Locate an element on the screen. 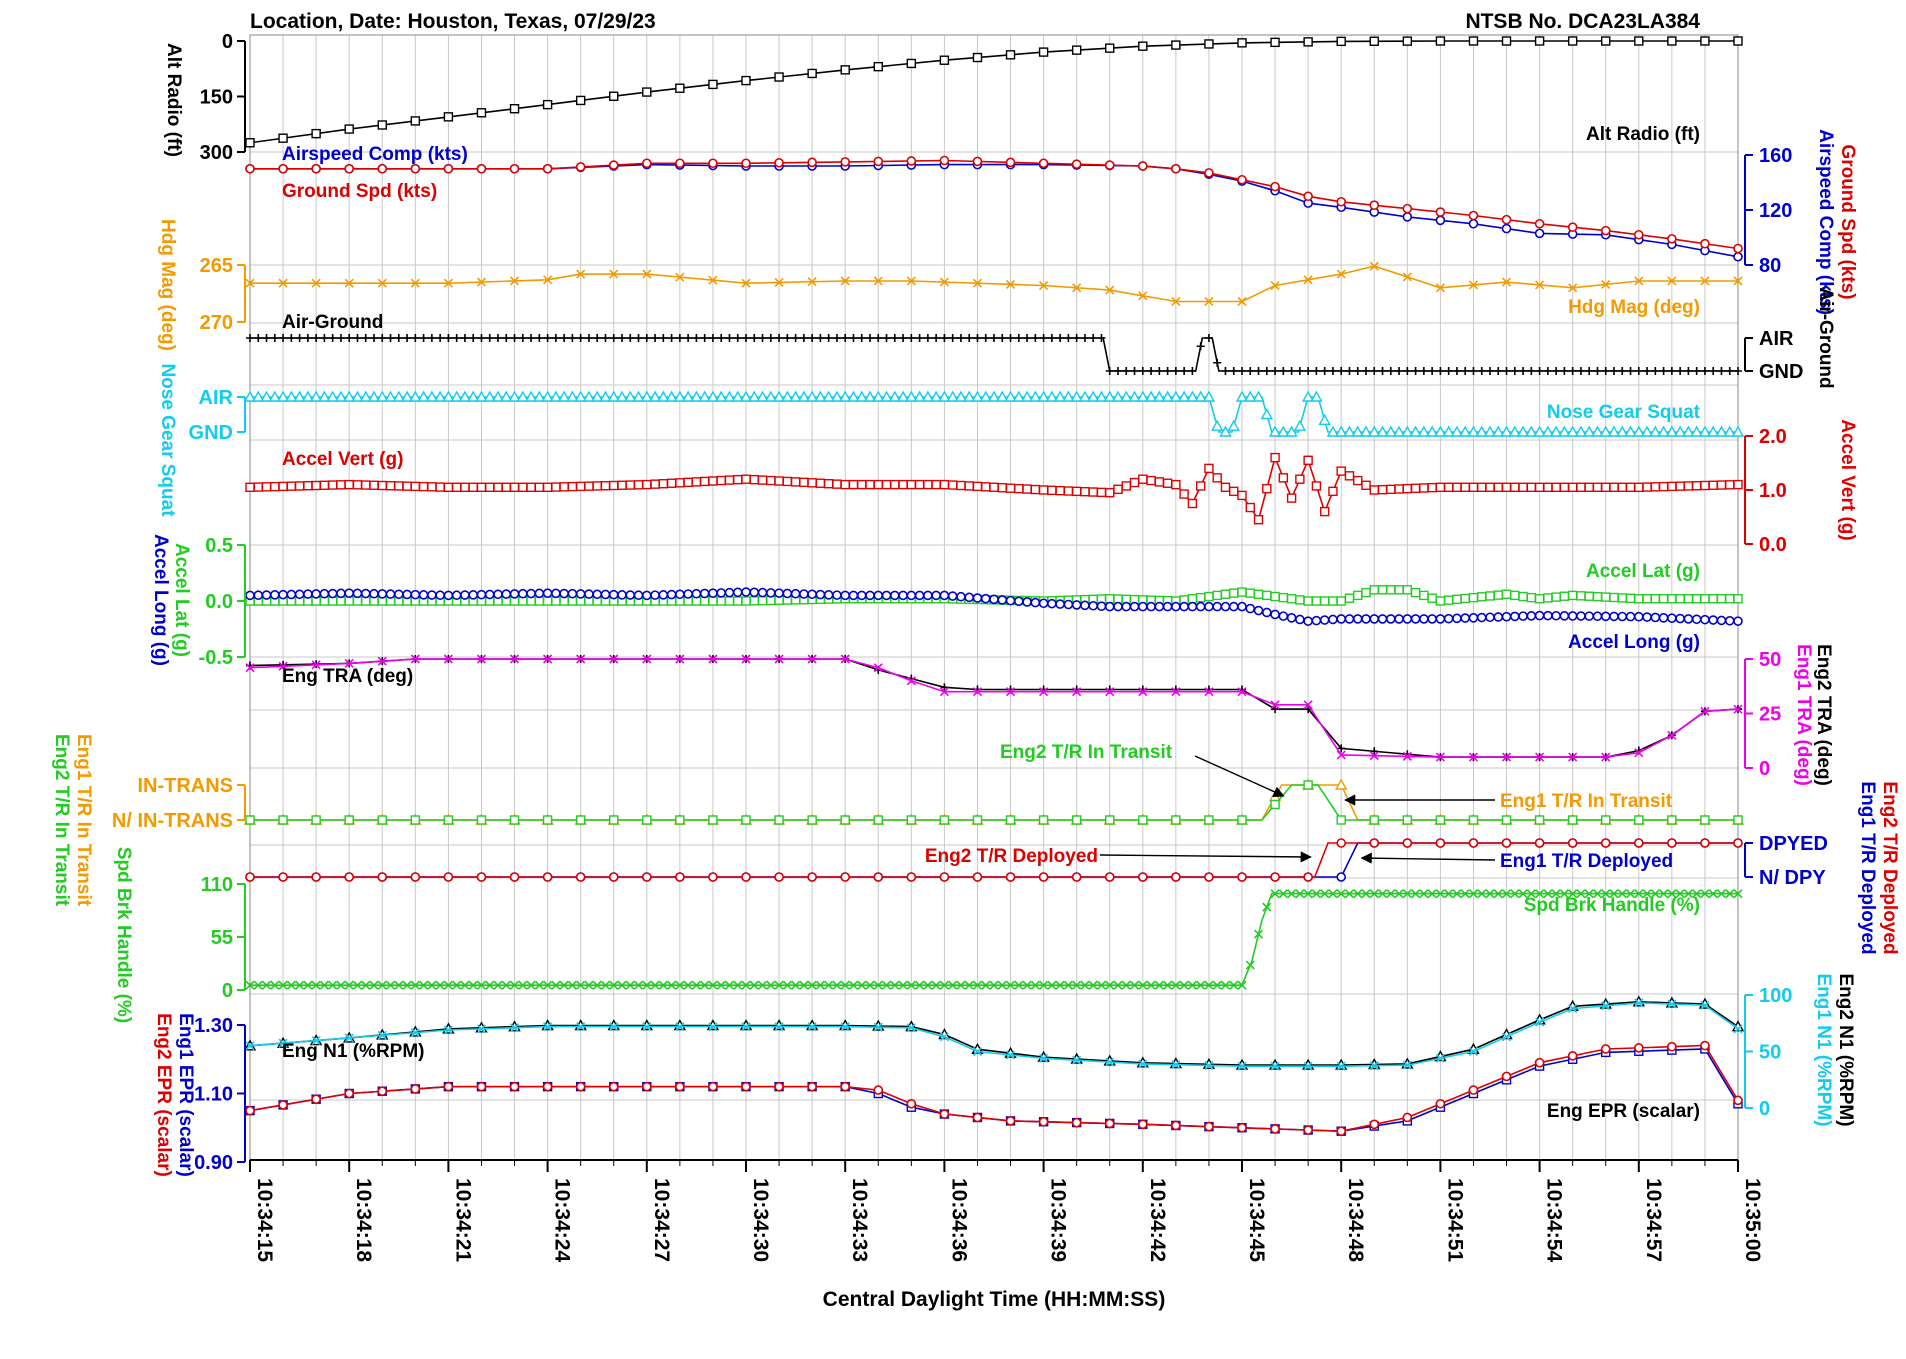  series-label: Air-Ground is located at coordinates (332, 322).